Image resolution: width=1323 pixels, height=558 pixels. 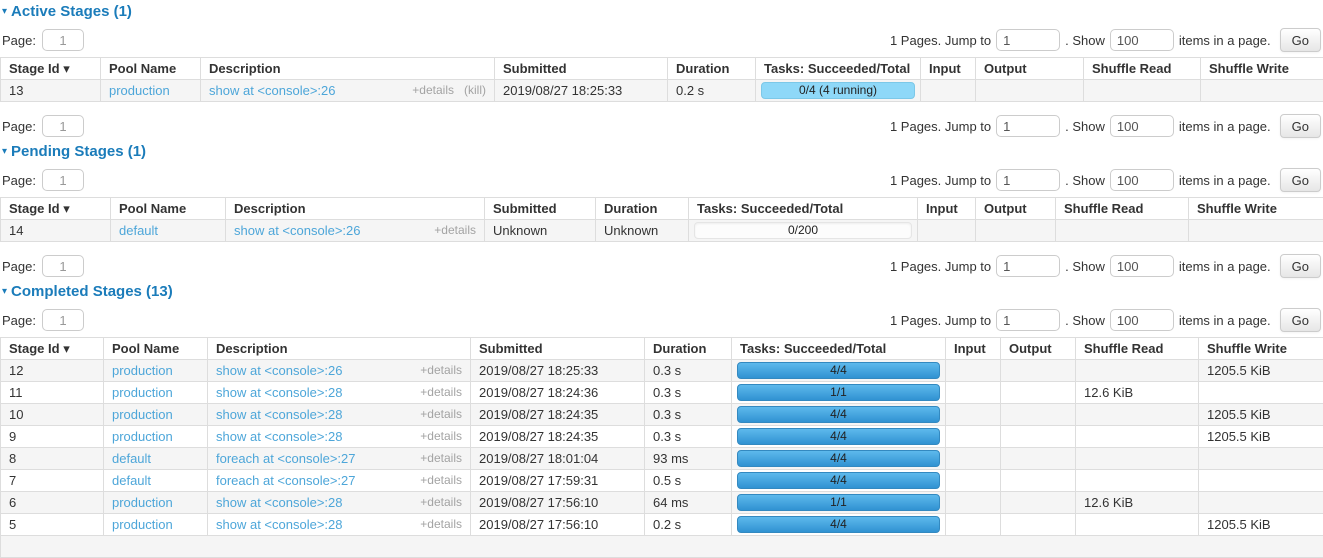 I want to click on kill-stage-link: (kill), so click(x=475, y=90).